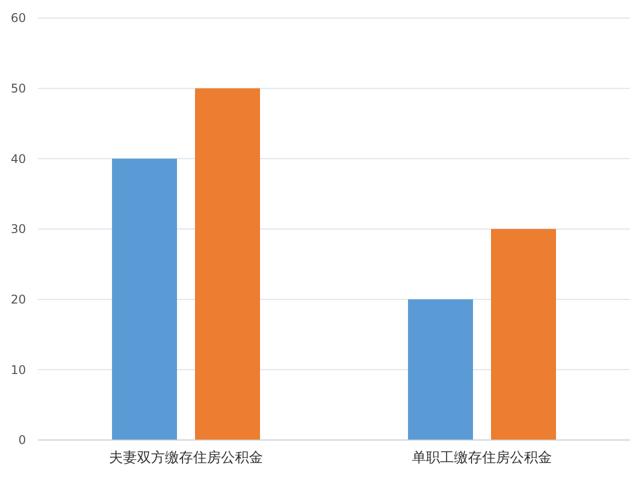 The width and height of the screenshot is (640, 480). What do you see at coordinates (186, 458) in the screenshot?
I see `x-tick-label: 夫妻双方缴存住房公积金` at bounding box center [186, 458].